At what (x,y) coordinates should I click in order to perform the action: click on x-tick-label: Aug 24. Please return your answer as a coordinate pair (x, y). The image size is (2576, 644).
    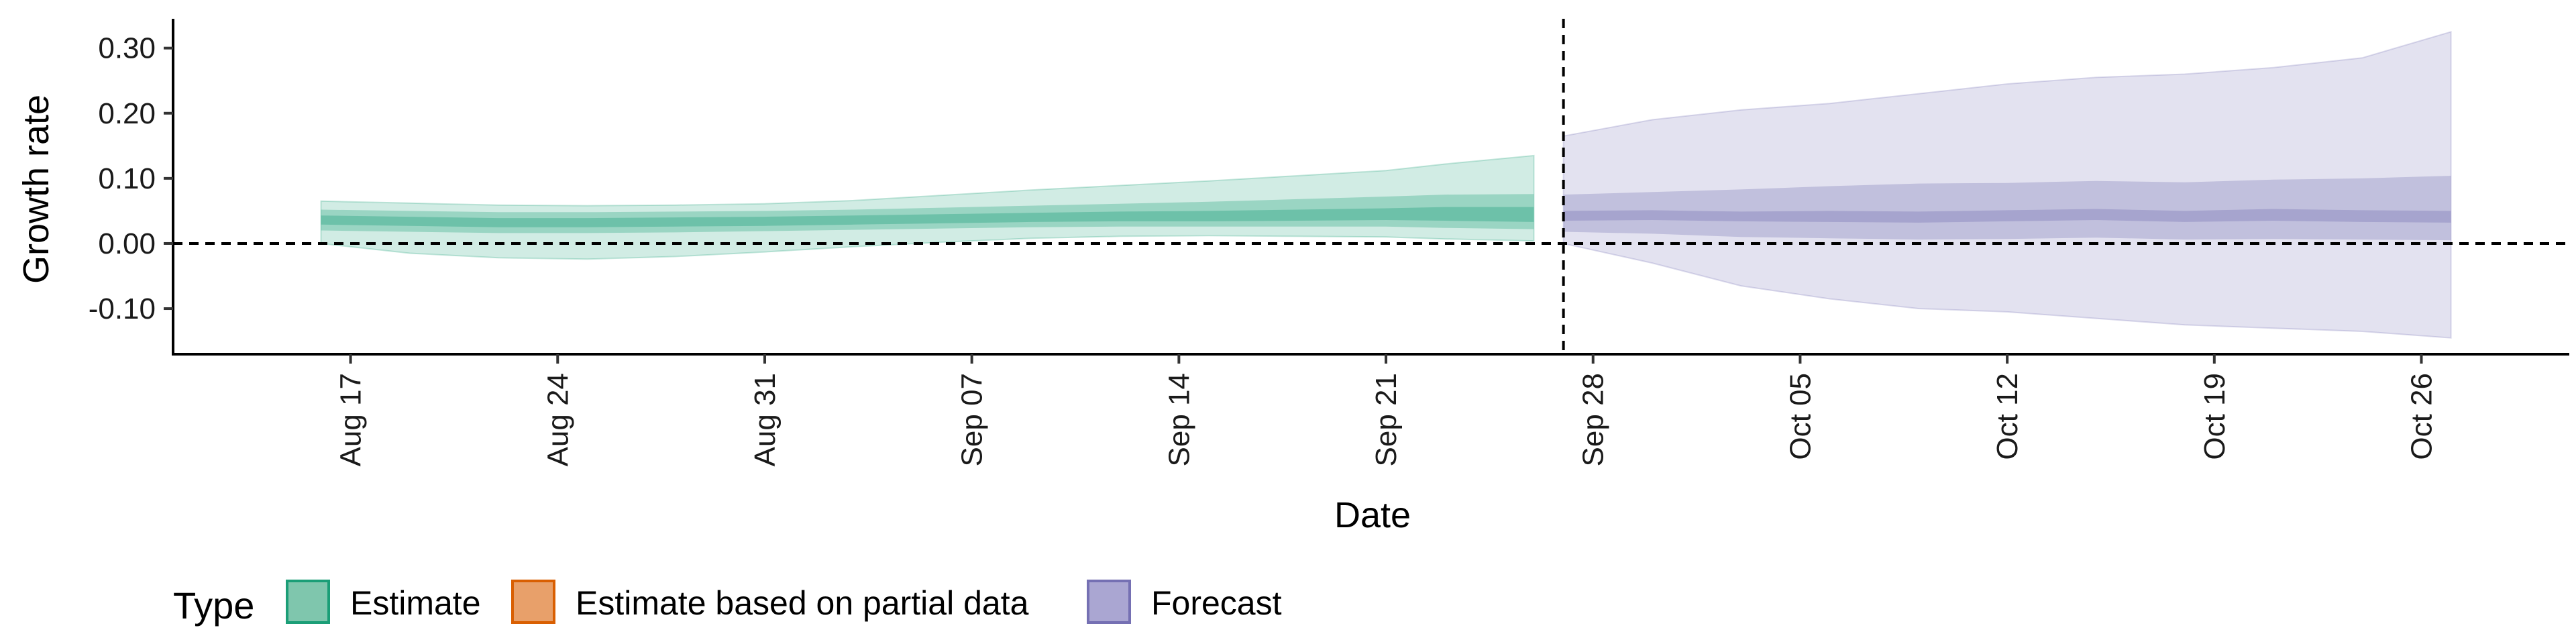
    Looking at the image, I should click on (557, 419).